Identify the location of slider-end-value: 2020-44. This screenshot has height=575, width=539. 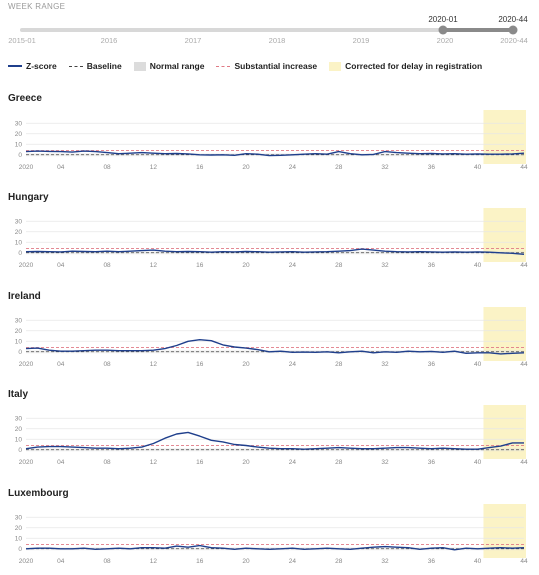
(513, 19).